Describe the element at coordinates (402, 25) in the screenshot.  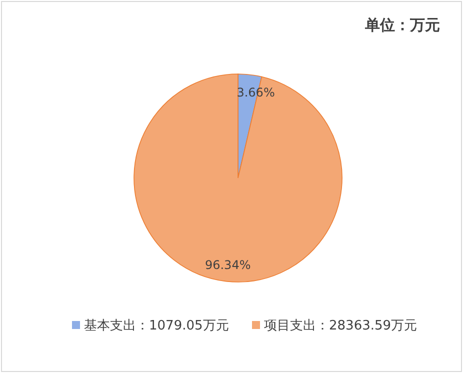
I see `chart-title: 单位：万元` at that location.